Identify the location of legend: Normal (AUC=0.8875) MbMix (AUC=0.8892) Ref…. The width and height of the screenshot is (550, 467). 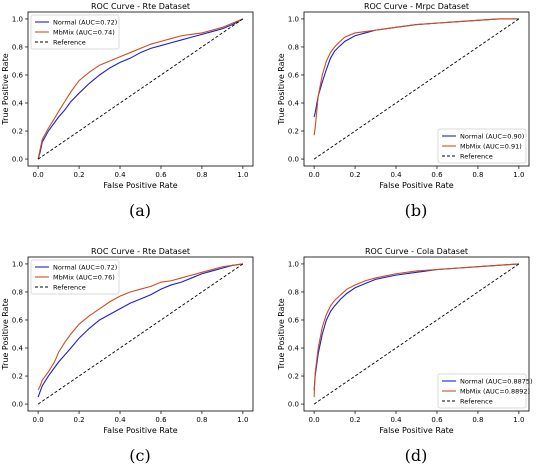
(485, 391).